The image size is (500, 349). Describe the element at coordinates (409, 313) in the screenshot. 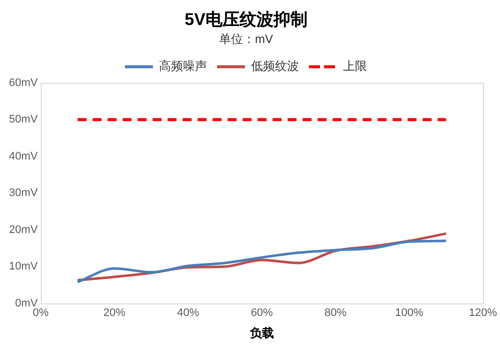

I see `x-tick-label: 100%` at that location.